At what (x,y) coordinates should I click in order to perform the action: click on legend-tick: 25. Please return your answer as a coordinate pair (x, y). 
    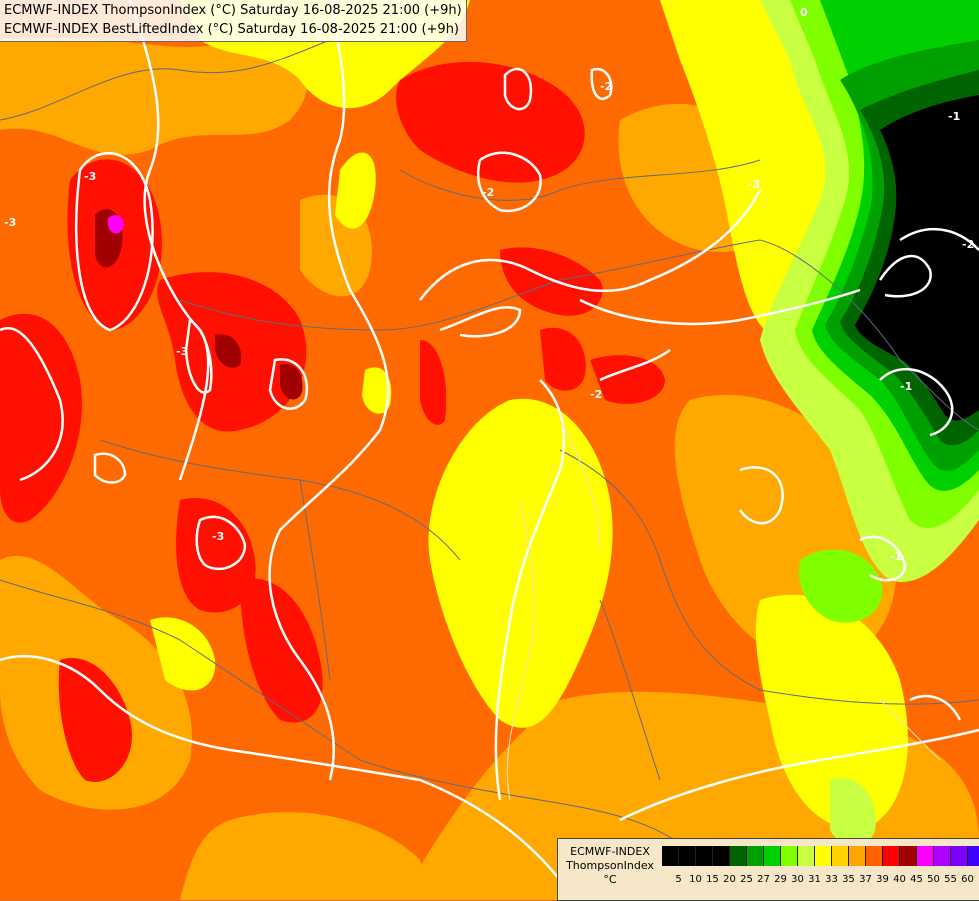
    Looking at the image, I should click on (746, 879).